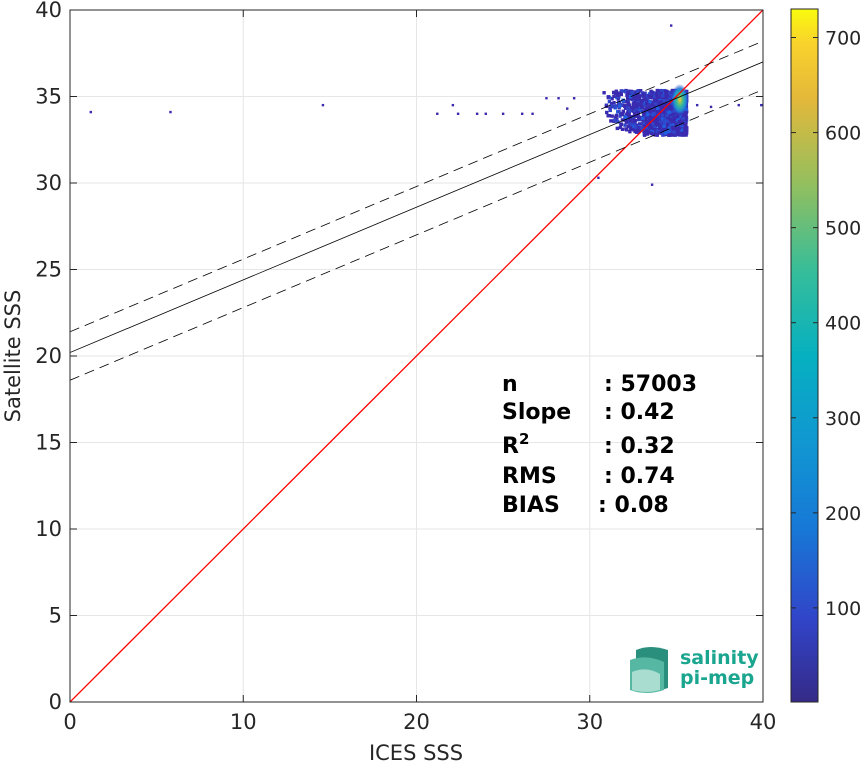 Image resolution: width=865 pixels, height=764 pixels. What do you see at coordinates (48, 356) in the screenshot?
I see `y-tick-label: 20` at bounding box center [48, 356].